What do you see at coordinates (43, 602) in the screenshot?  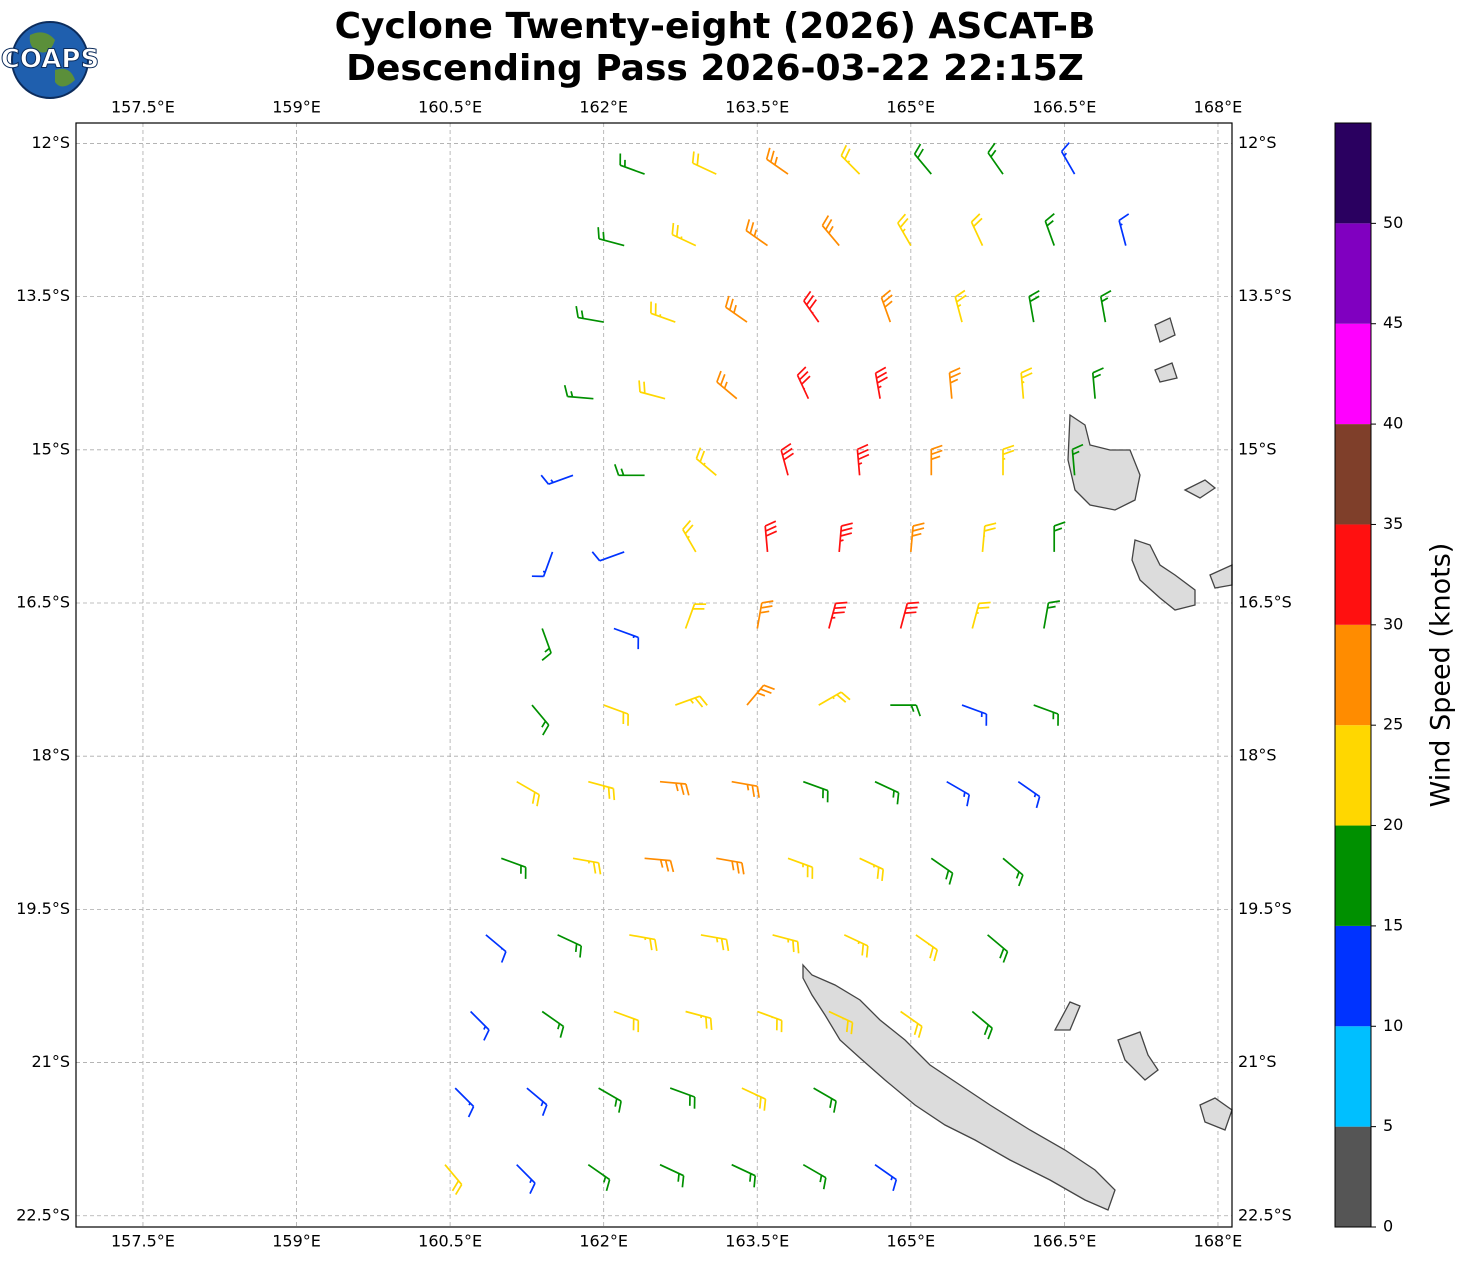 I see `y-tick-label: 16.5°S` at bounding box center [43, 602].